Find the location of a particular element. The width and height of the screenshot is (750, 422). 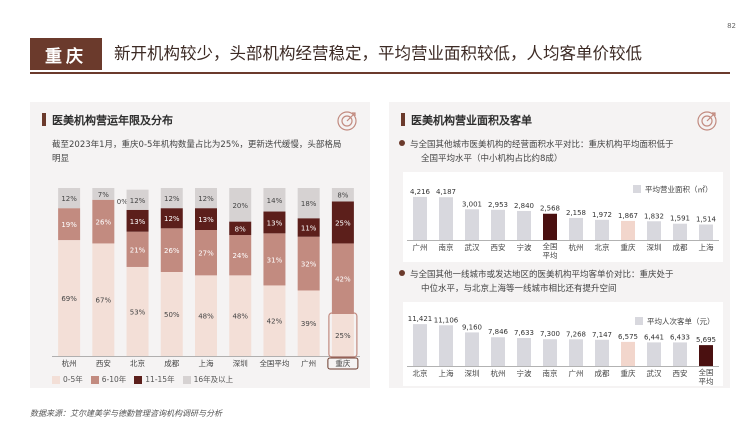

price-note-line1: 与全国其他一线城市或发达地区的医美机构平均客单价对比：重庆处于 is located at coordinates (536, 275).